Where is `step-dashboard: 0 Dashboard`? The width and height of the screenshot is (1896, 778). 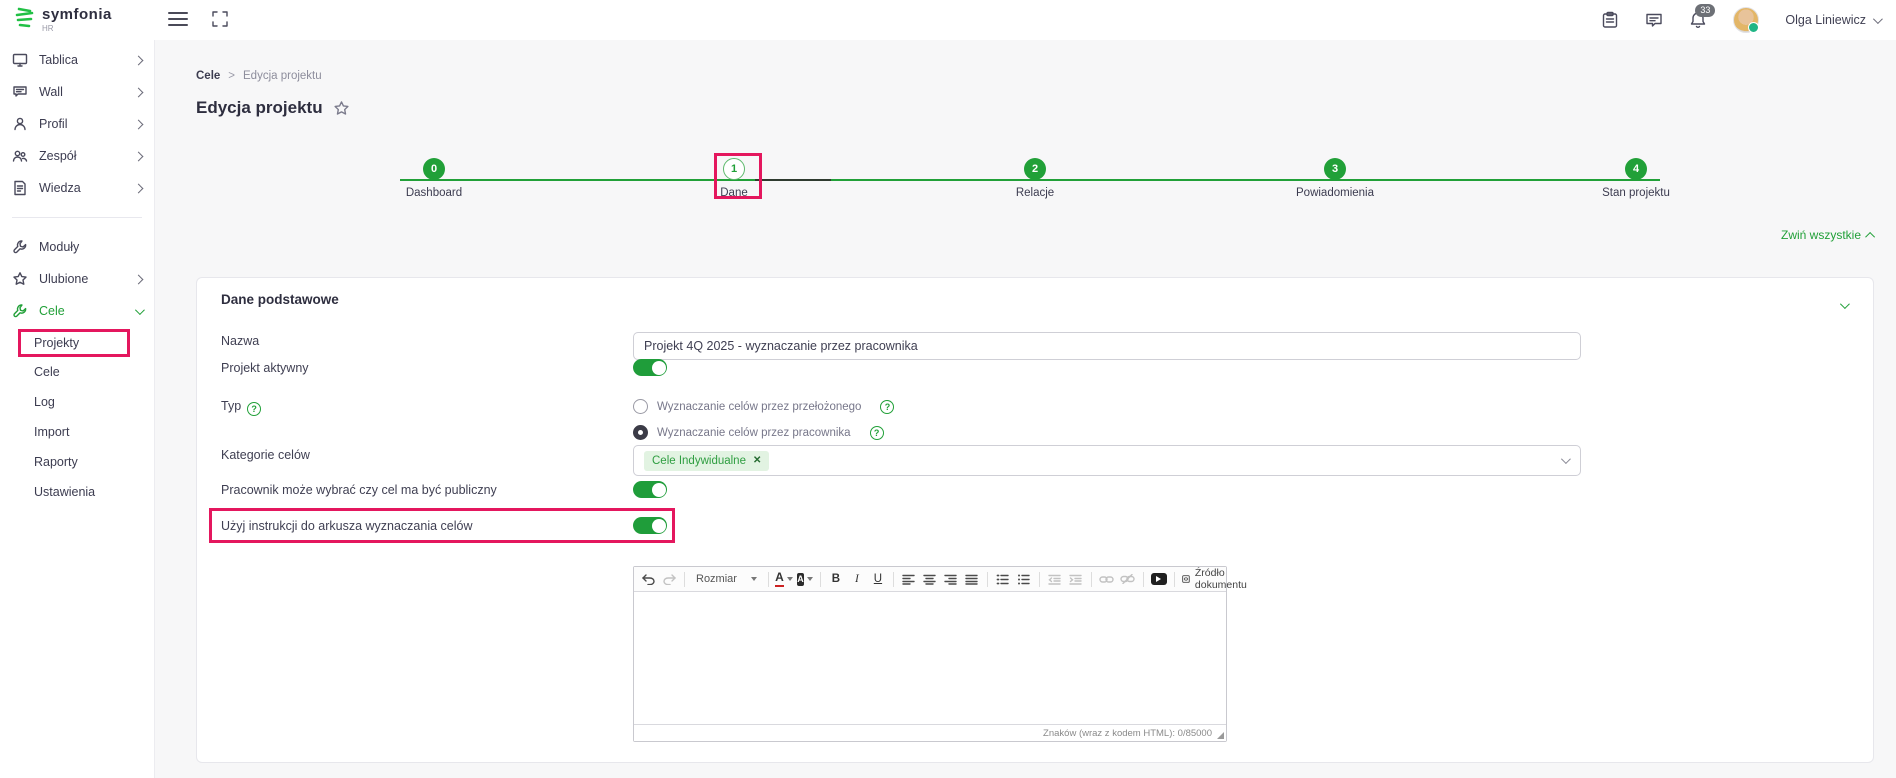
step-dashboard: 0 Dashboard is located at coordinates (434, 178).